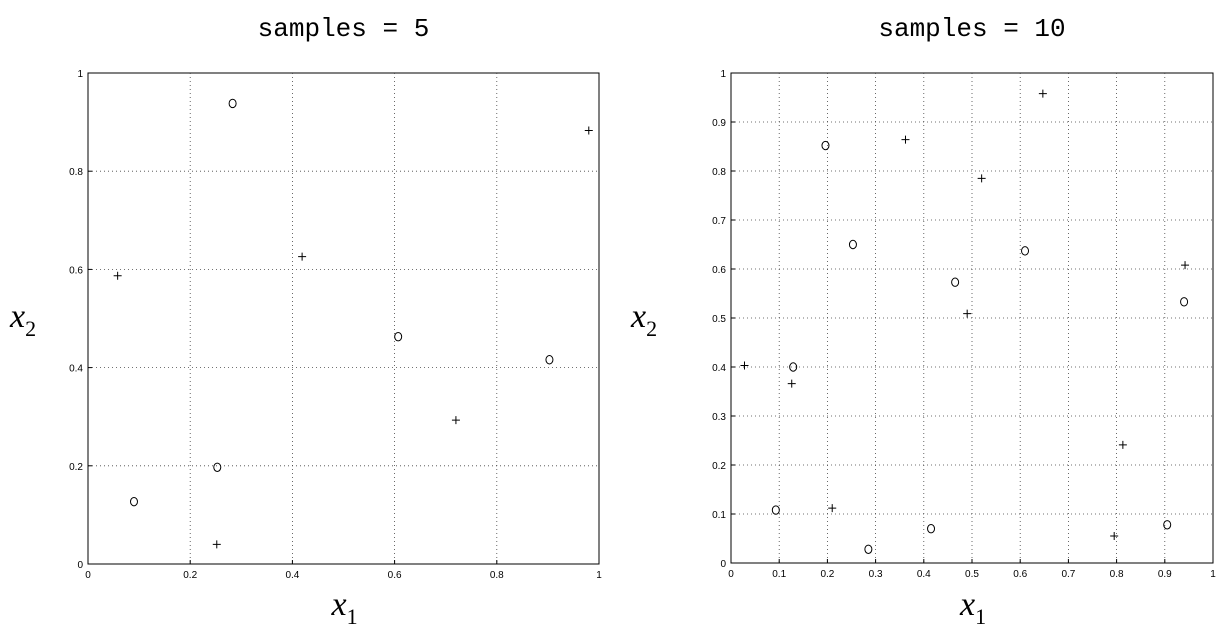 Image resolution: width=1216 pixels, height=635 pixels. What do you see at coordinates (344, 29) in the screenshot?
I see `chart-title: samples = 5` at bounding box center [344, 29].